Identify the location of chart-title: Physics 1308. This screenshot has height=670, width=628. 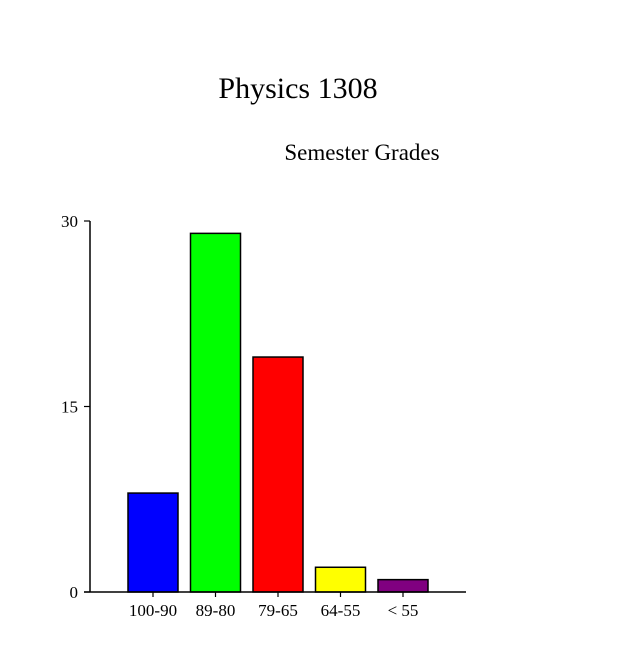
(297, 88).